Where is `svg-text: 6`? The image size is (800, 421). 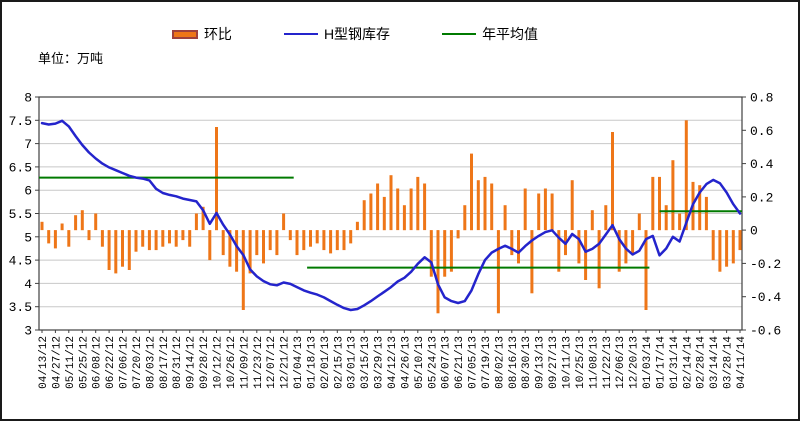 svg-text: 6 is located at coordinates (28, 191).